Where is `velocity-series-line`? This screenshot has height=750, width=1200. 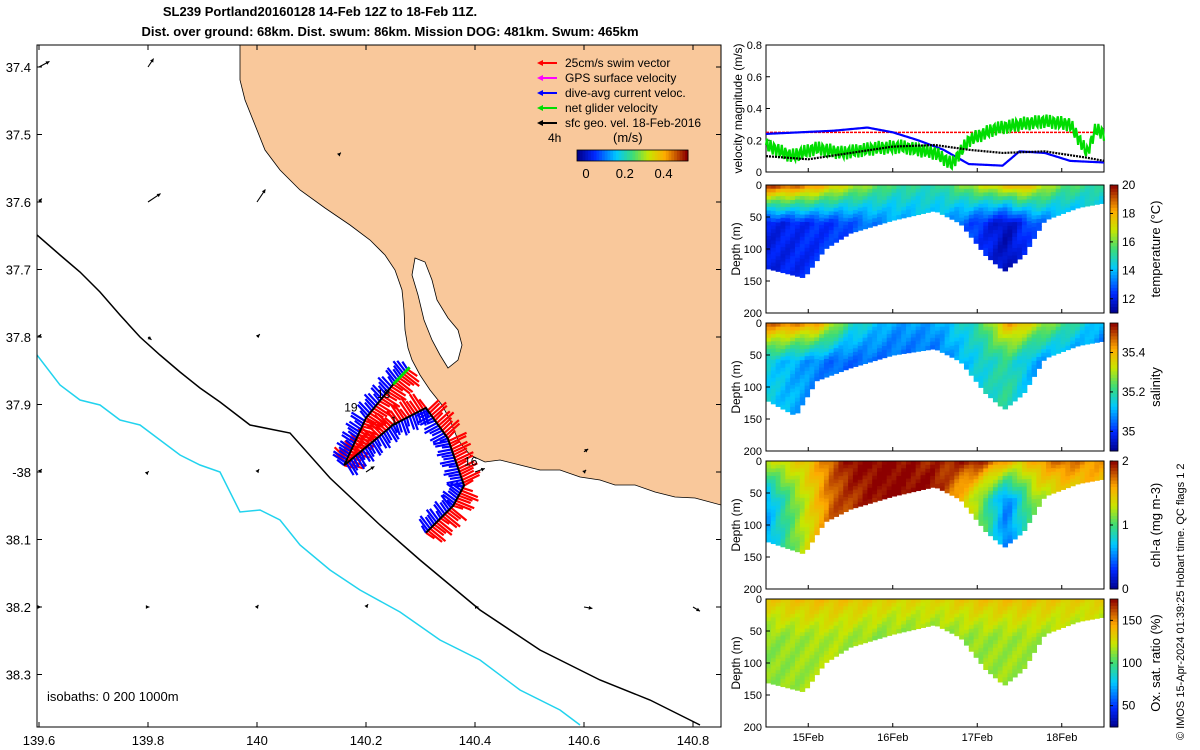 velocity-series-line is located at coordinates (935, 146).